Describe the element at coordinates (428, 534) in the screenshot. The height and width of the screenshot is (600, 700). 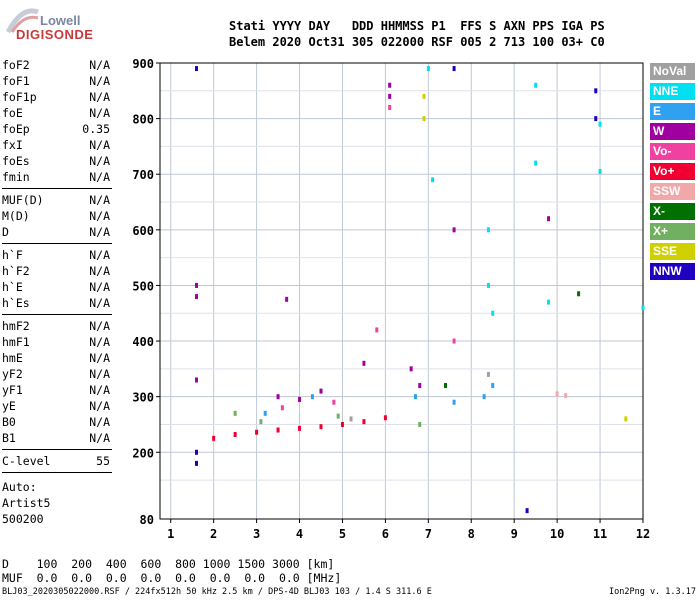
I see `x-tick-label: 7` at that location.